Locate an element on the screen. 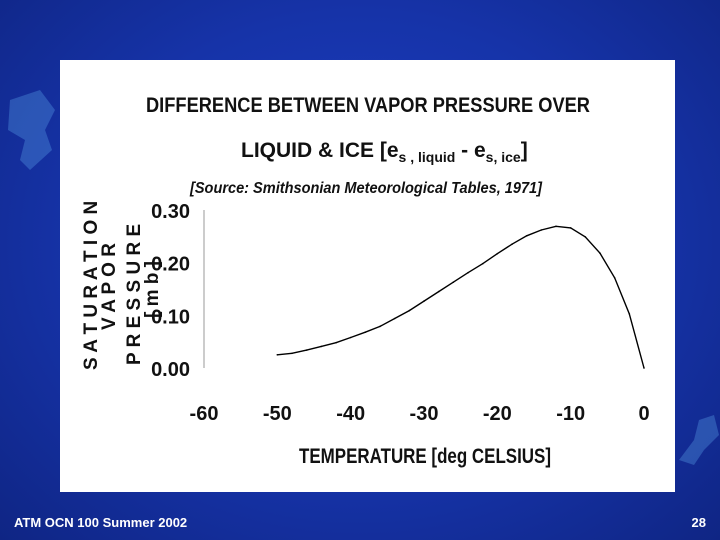 Image resolution: width=720 pixels, height=540 pixels. x-tick-labels: -60 -50 -40 -30 -20 -10 0 is located at coordinates (420, 414).